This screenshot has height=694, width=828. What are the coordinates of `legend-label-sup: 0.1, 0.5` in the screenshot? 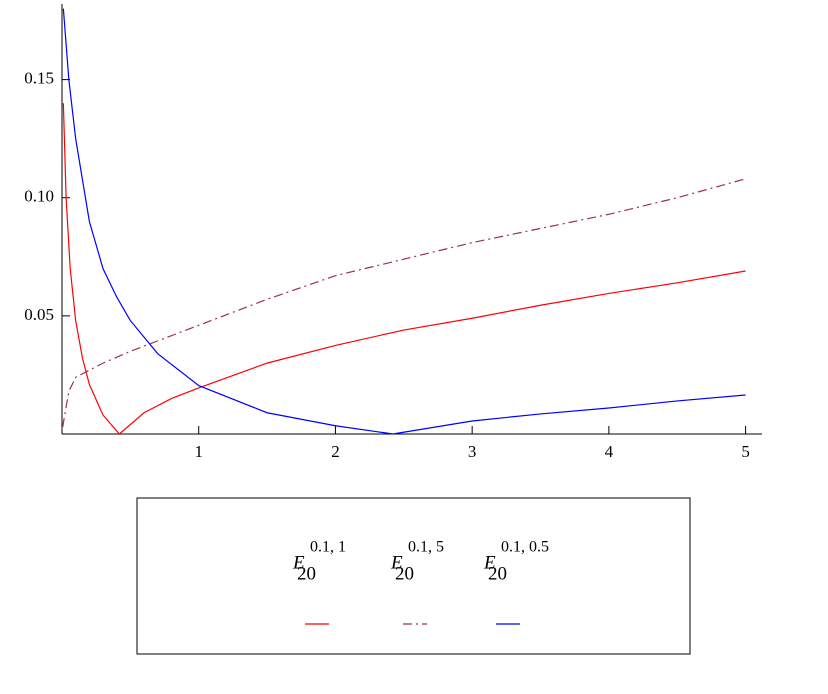 It's located at (525, 547).